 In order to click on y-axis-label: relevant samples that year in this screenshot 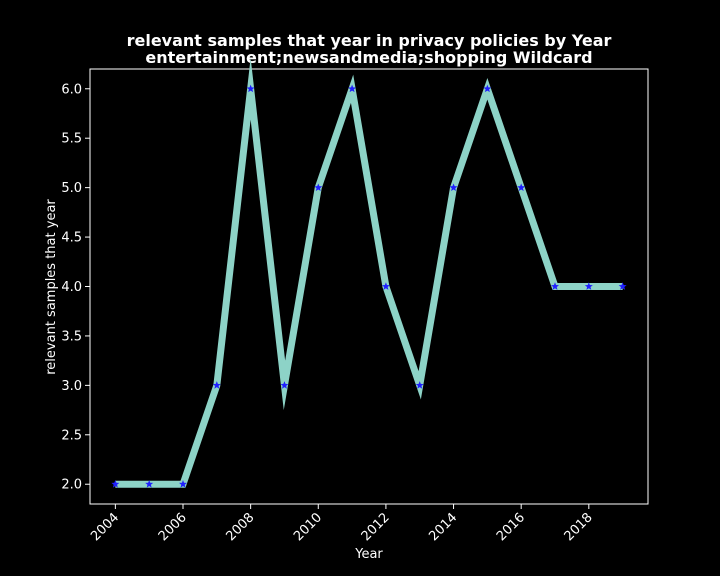, I will do `click(51, 287)`.